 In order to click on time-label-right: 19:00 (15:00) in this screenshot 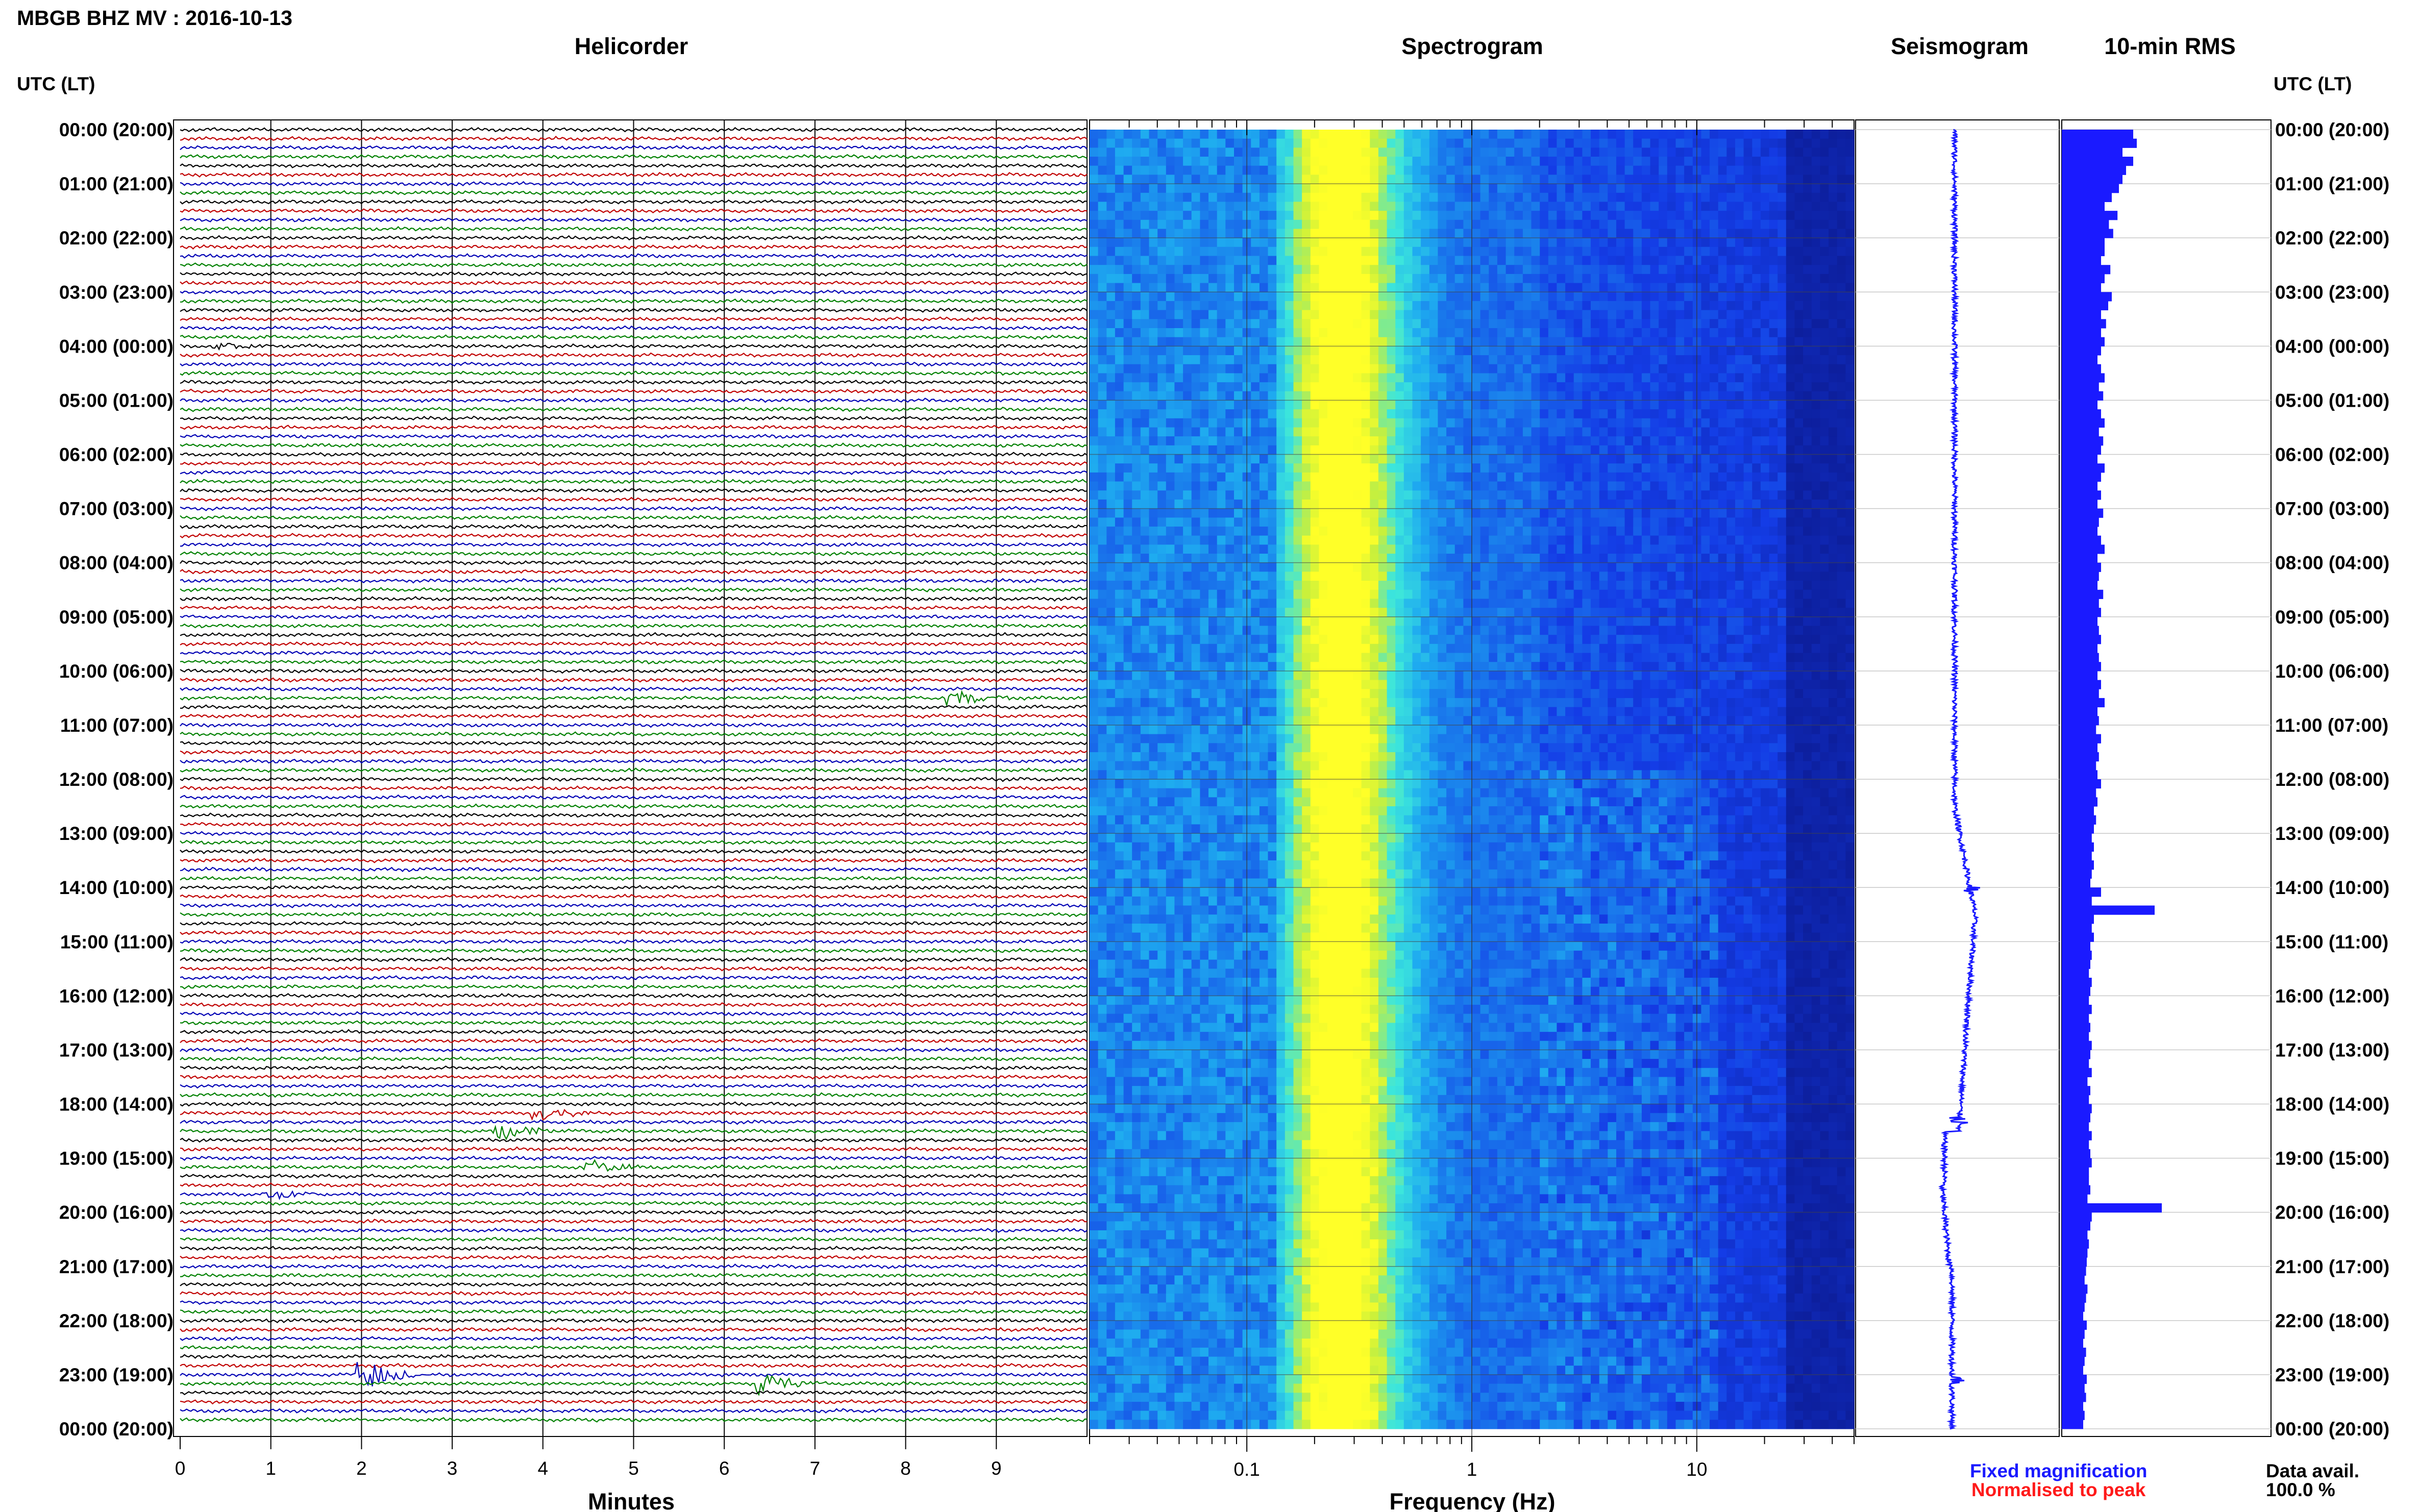, I will do `click(2332, 1158)`.